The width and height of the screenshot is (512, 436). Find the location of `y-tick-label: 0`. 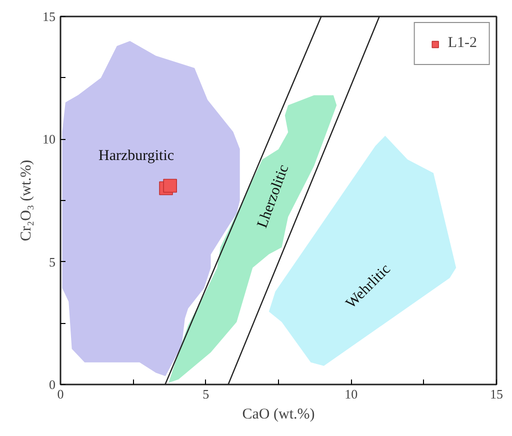

y-tick-label: 0 is located at coordinates (52, 384).